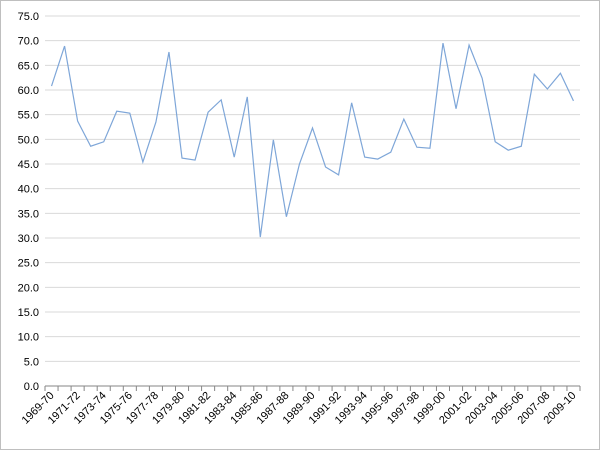 This screenshot has width=600, height=450. Describe the element at coordinates (31, 362) in the screenshot. I see `y-tick-label: 5.0` at that location.